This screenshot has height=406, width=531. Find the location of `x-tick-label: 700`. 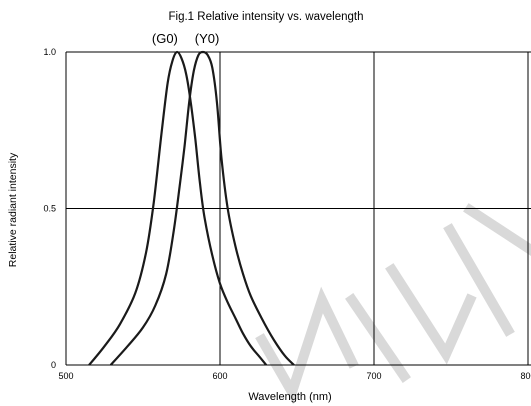

x-tick-label: 700 is located at coordinates (373, 376).